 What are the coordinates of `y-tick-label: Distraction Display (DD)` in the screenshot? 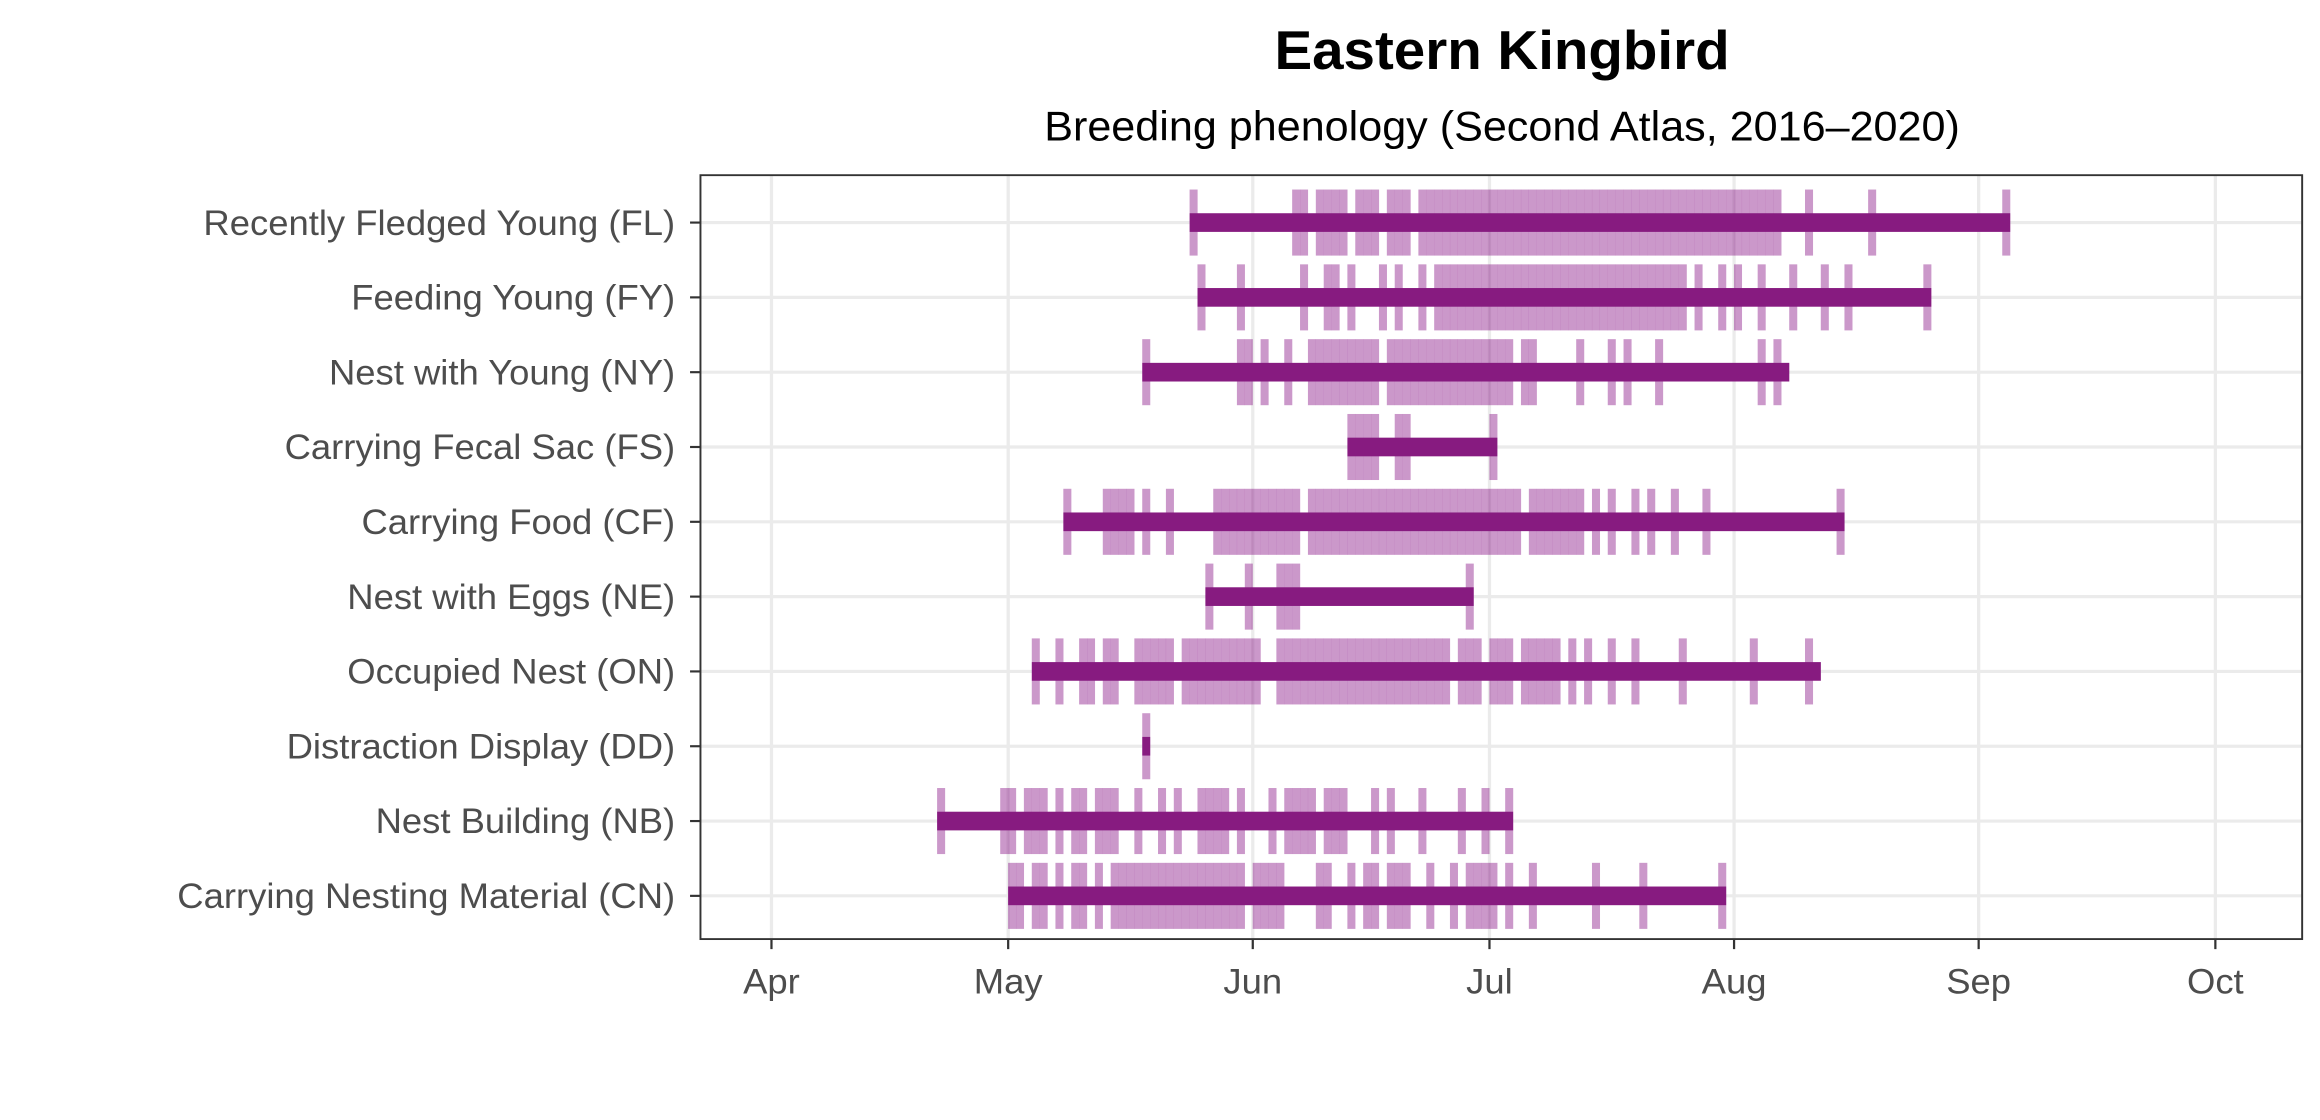 It's located at (481, 746).